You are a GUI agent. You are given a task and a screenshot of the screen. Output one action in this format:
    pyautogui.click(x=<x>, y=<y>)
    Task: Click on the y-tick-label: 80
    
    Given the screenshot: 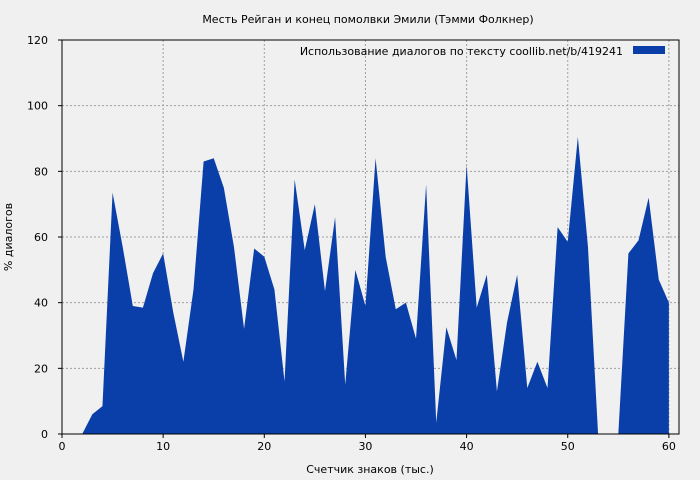 What is the action you would take?
    pyautogui.click(x=41, y=171)
    